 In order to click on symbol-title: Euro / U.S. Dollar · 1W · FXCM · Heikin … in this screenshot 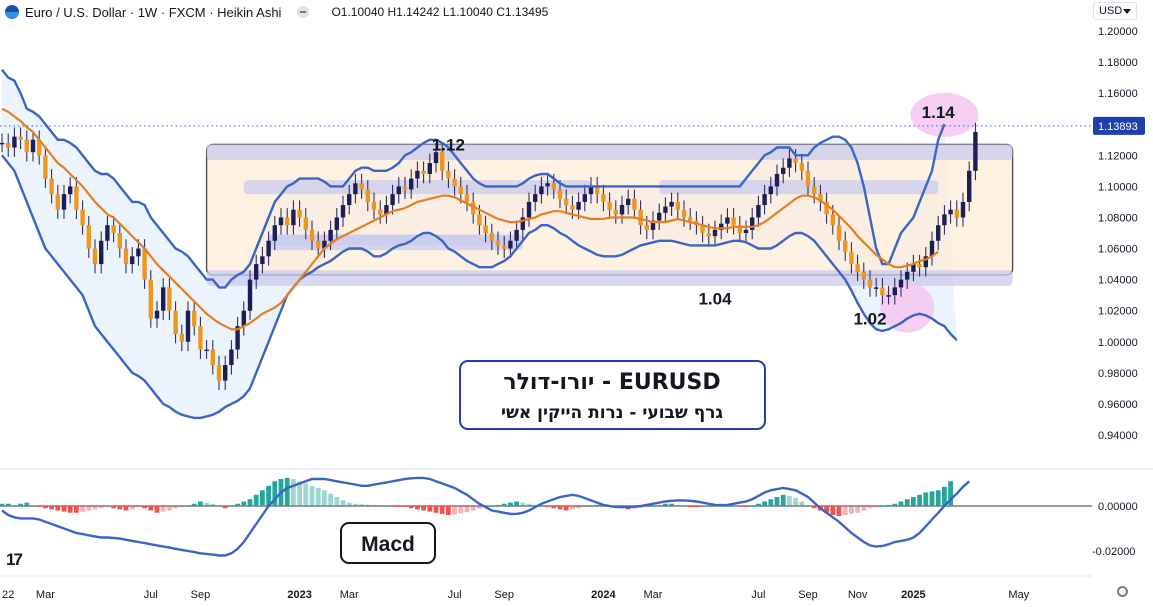, I will do `click(153, 12)`.